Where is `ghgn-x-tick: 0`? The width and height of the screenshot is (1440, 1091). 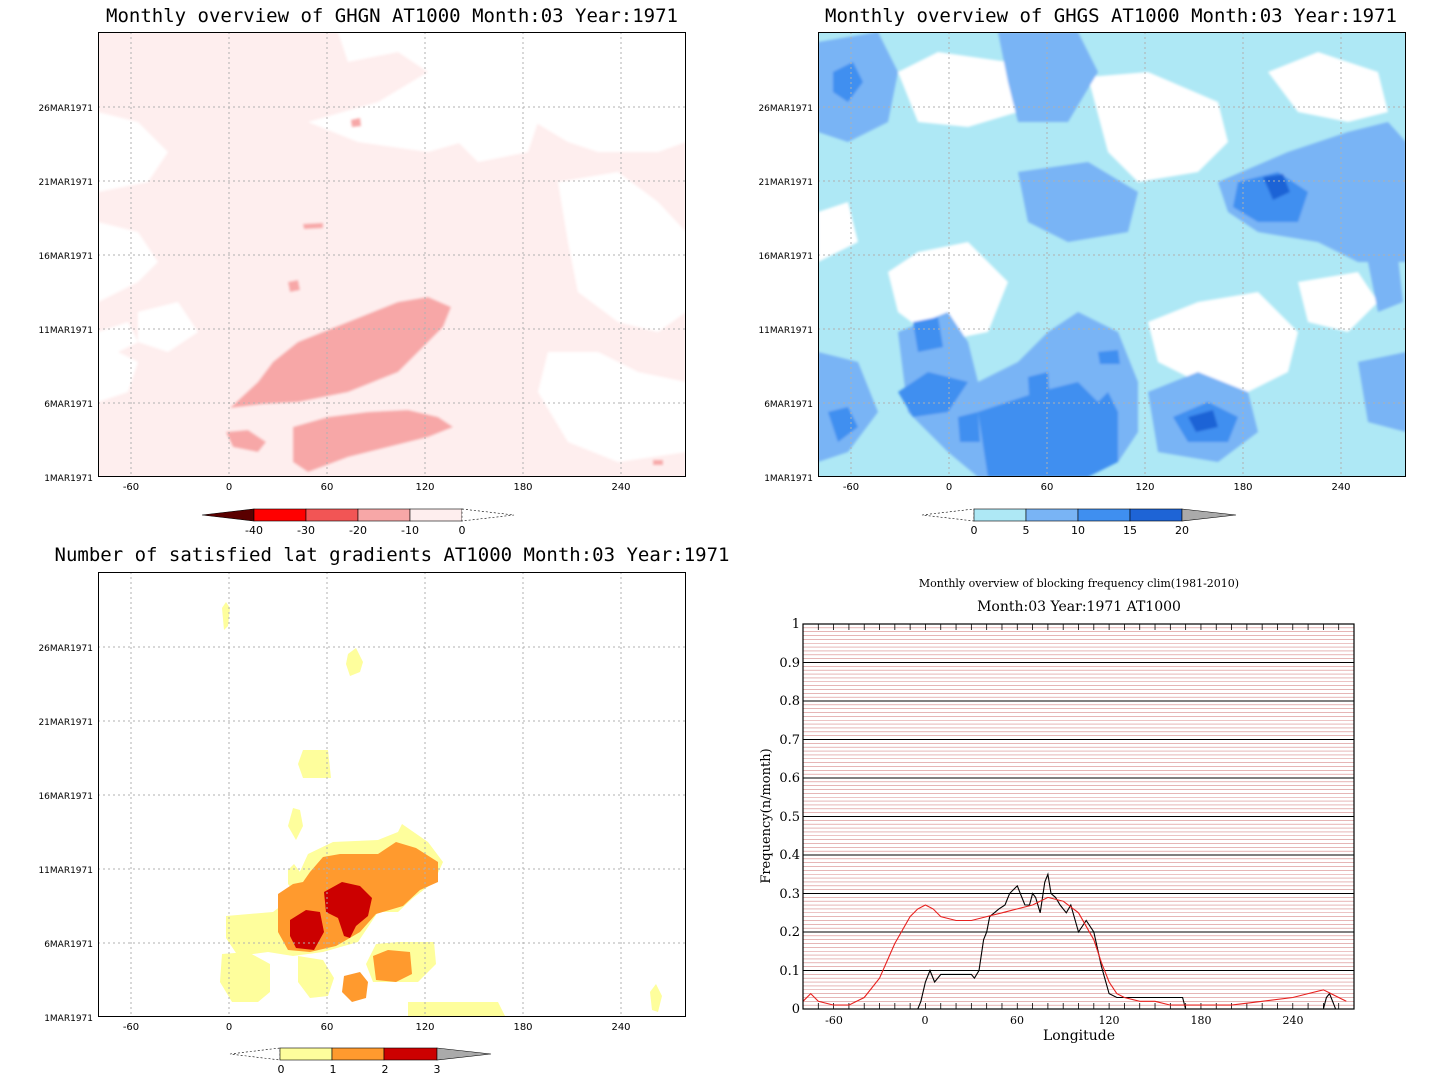
ghgn-x-tick: 0 is located at coordinates (229, 487).